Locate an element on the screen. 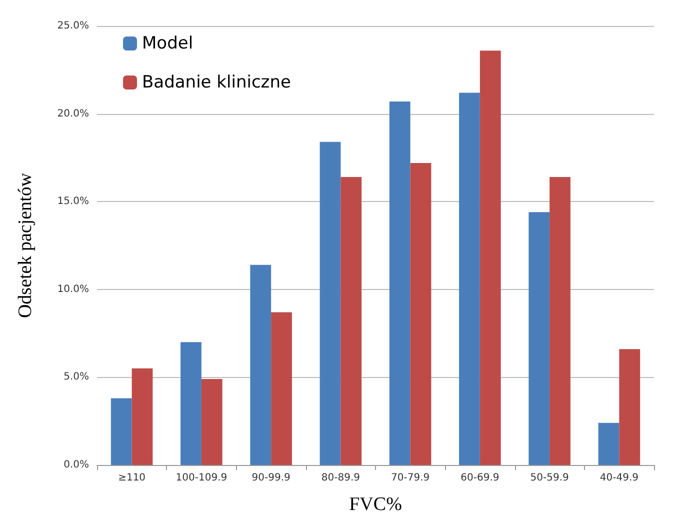 This screenshot has width=676, height=527. y-tick-label: 25.0% is located at coordinates (73, 26).